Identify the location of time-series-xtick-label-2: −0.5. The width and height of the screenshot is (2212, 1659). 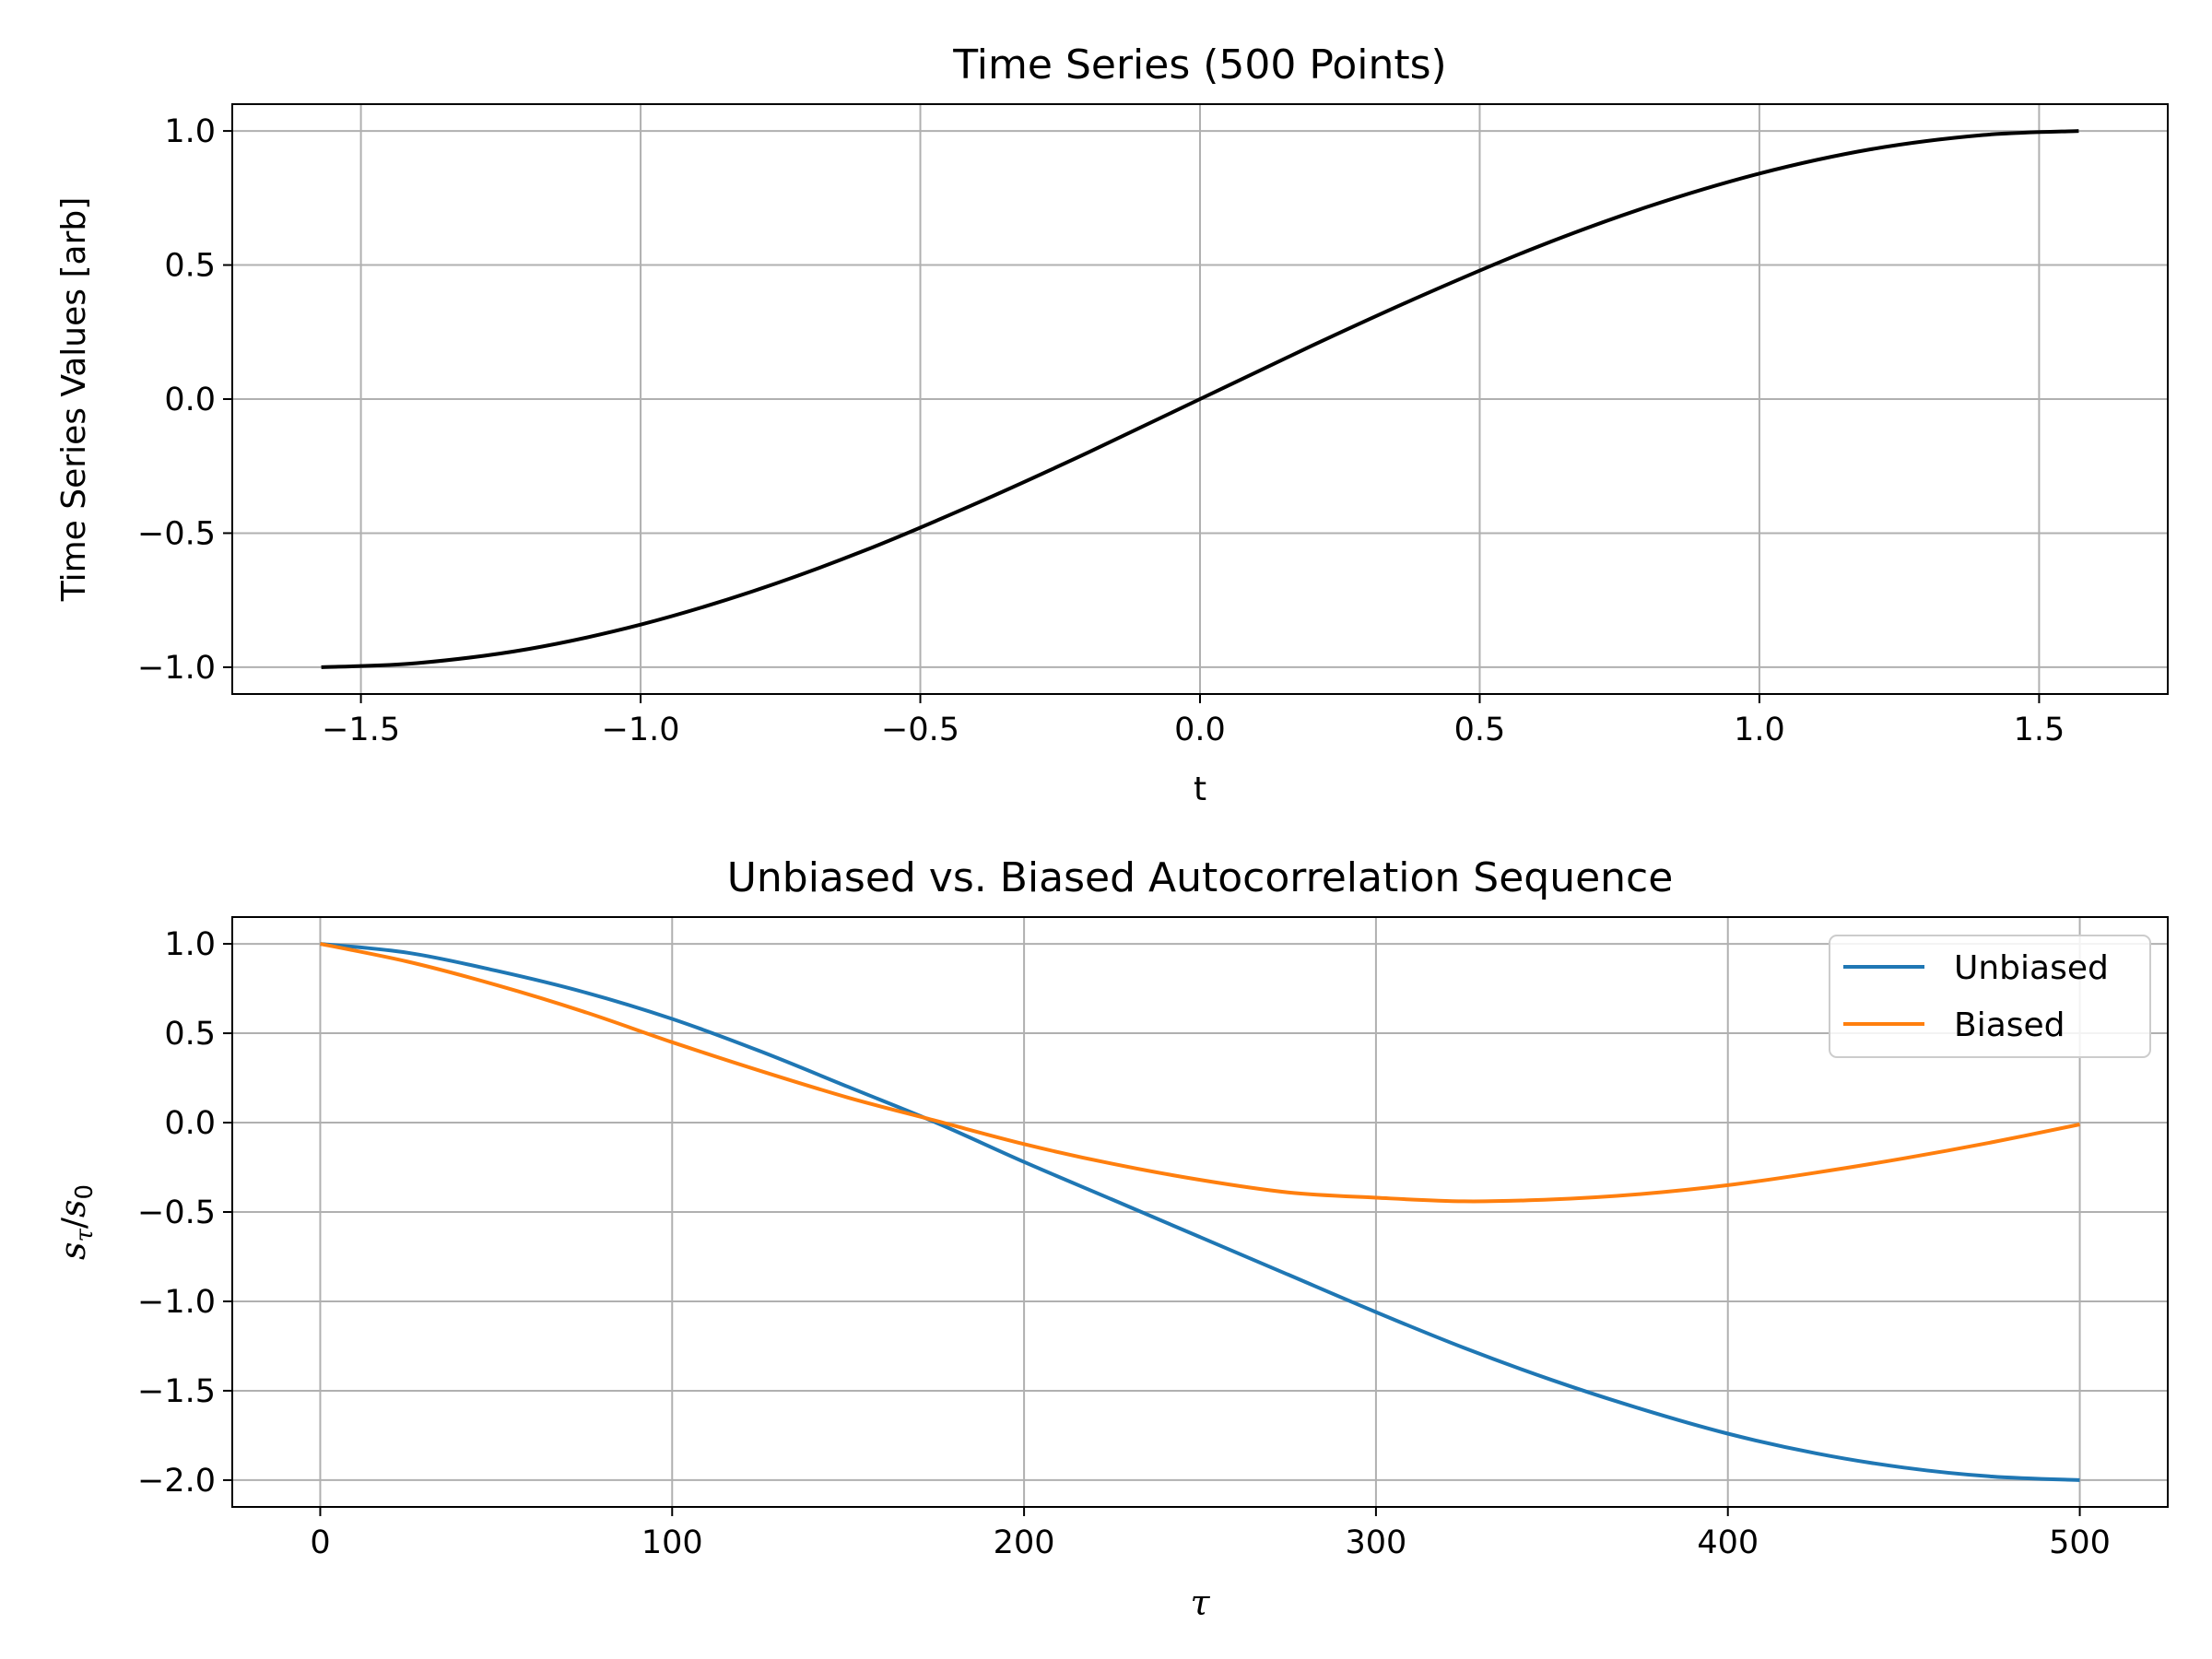
(920, 730).